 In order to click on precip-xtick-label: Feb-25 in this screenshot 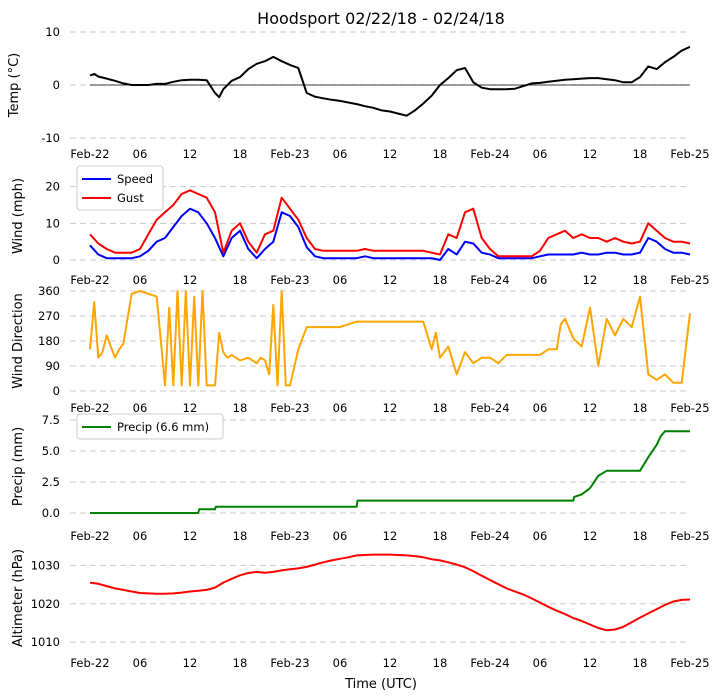, I will do `click(689, 536)`.